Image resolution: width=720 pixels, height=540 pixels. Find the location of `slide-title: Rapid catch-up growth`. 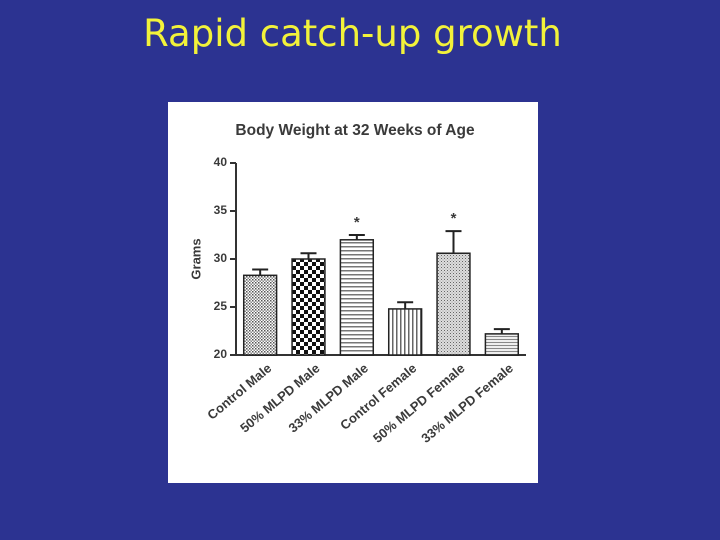

slide-title: Rapid catch-up growth is located at coordinates (352, 33).